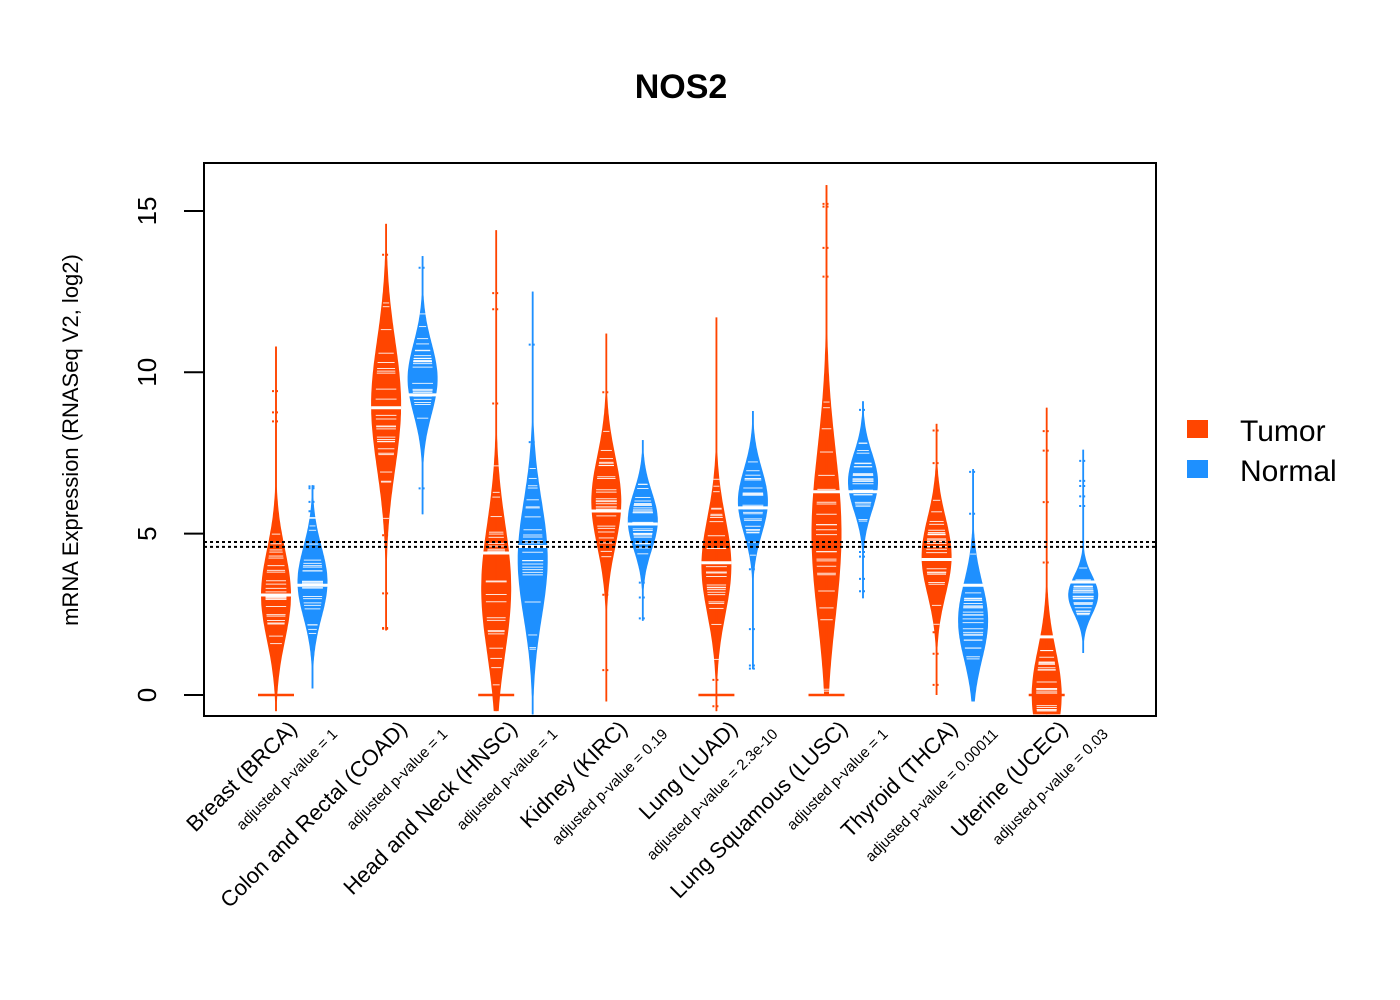  Describe the element at coordinates (147, 695) in the screenshot. I see `y-tick-label: 0` at that location.